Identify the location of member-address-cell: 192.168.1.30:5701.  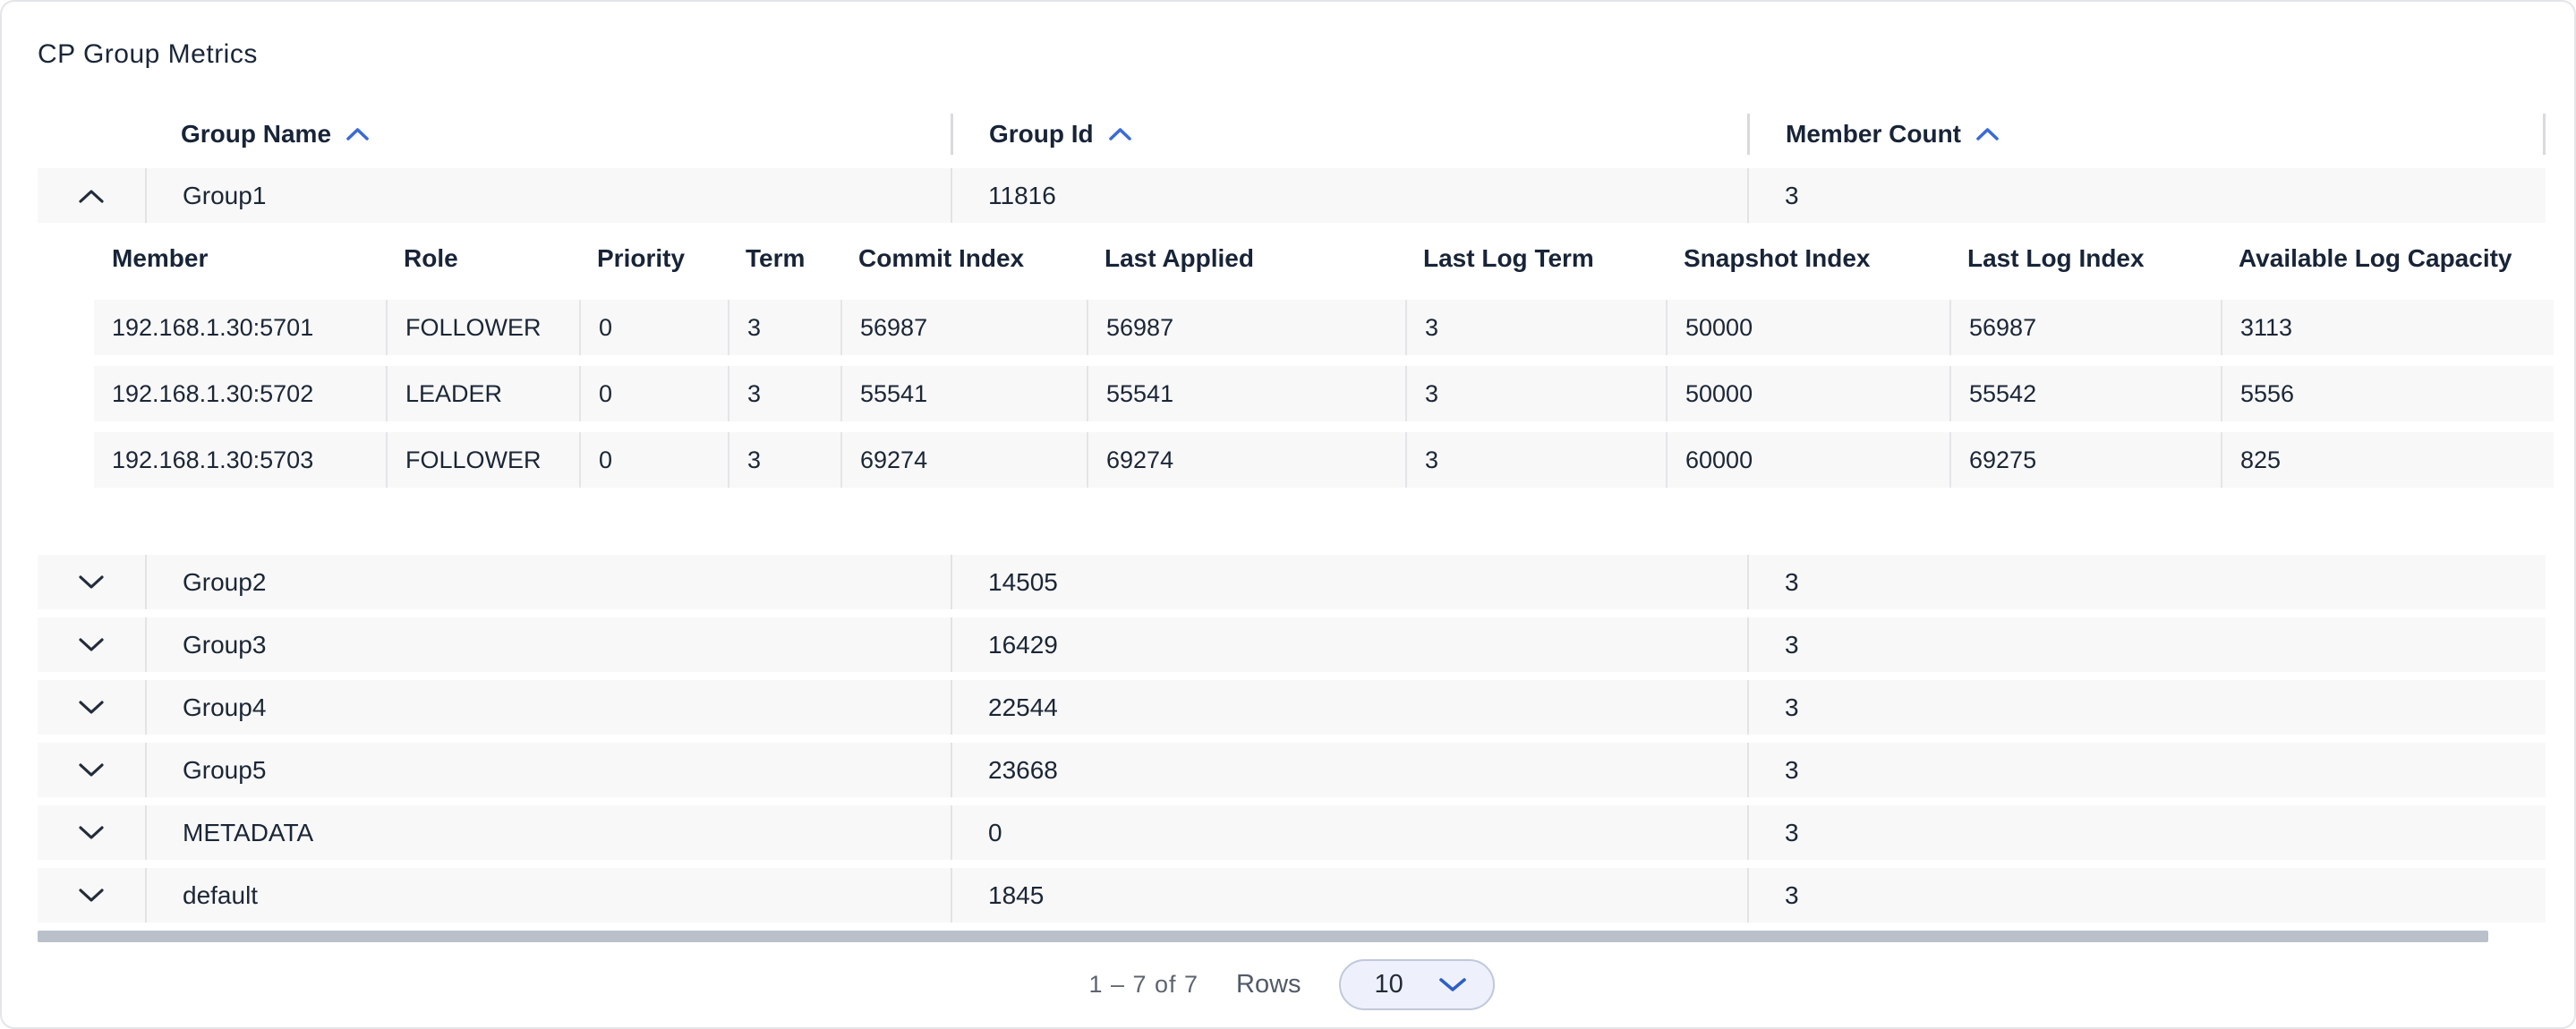
(213, 327).